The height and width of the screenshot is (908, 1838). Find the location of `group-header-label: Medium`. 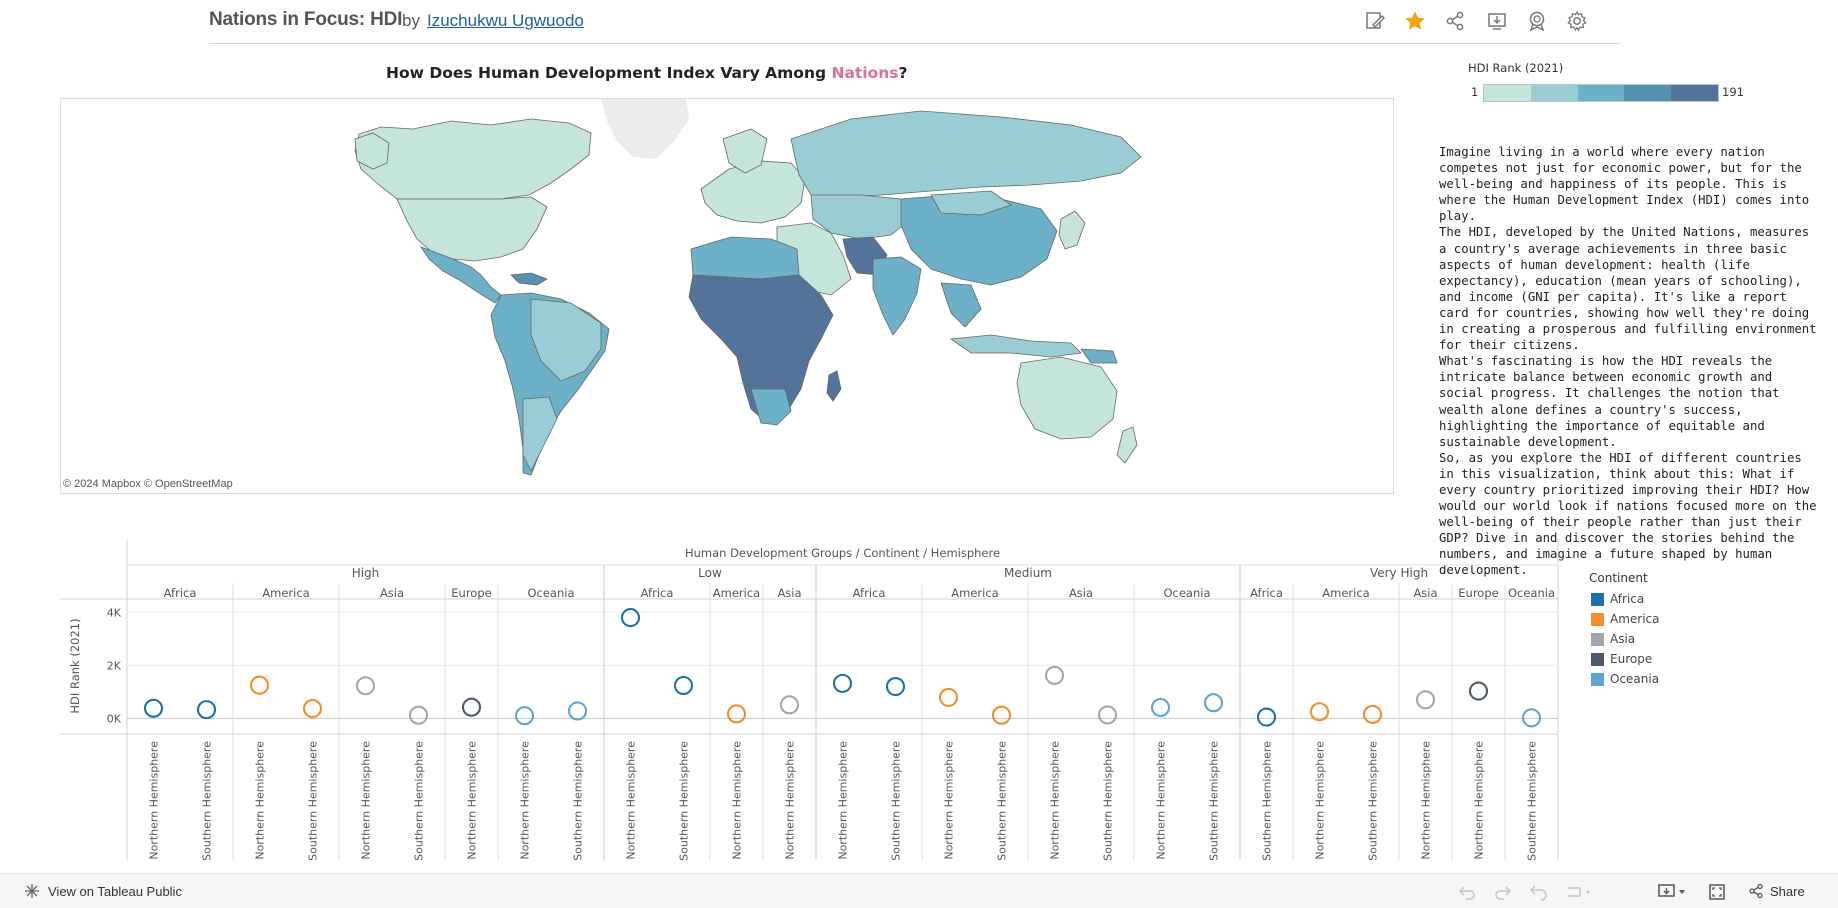

group-header-label: Medium is located at coordinates (1028, 573).